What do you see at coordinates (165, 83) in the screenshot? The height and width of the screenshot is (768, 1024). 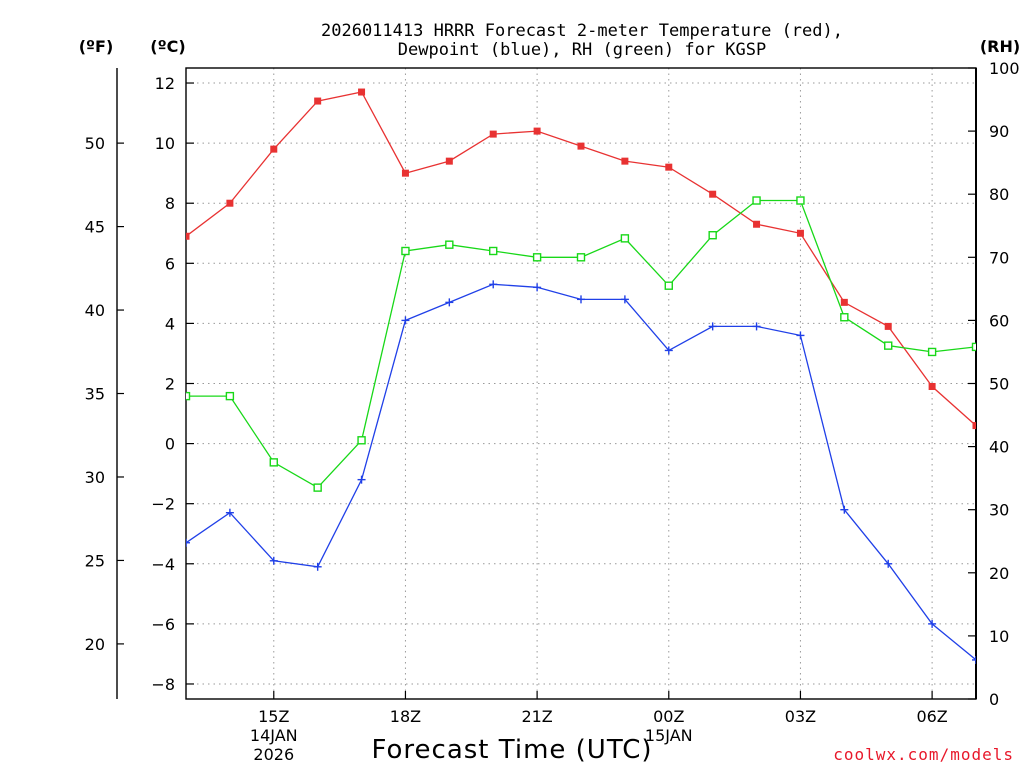 I see `celsius-tick-label: 12` at bounding box center [165, 83].